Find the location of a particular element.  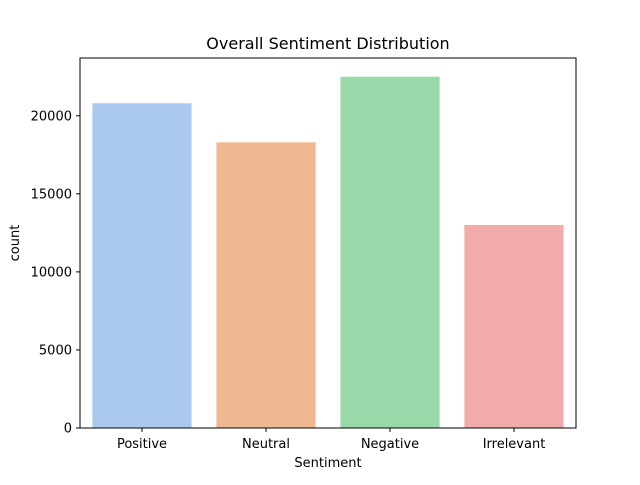

chart-title: Overall Sentiment Distribution is located at coordinates (327, 43).